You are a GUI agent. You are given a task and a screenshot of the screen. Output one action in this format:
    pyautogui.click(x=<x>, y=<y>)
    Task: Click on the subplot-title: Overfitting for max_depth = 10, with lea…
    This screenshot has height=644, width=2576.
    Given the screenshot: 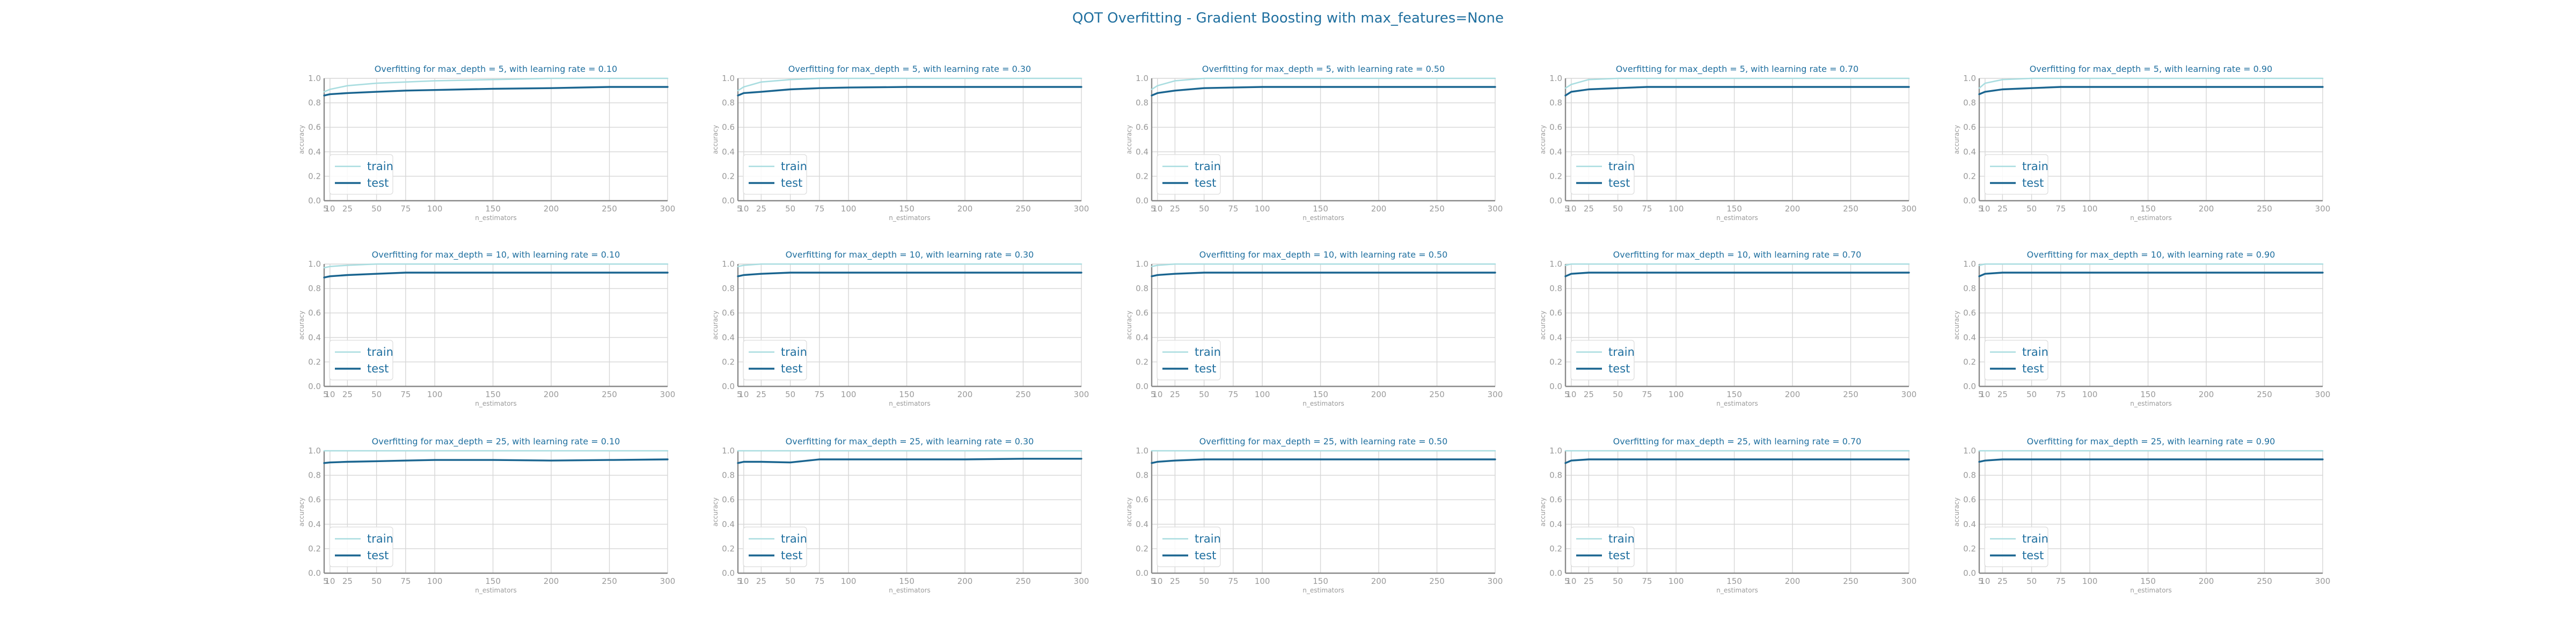 What is the action you would take?
    pyautogui.click(x=2151, y=255)
    